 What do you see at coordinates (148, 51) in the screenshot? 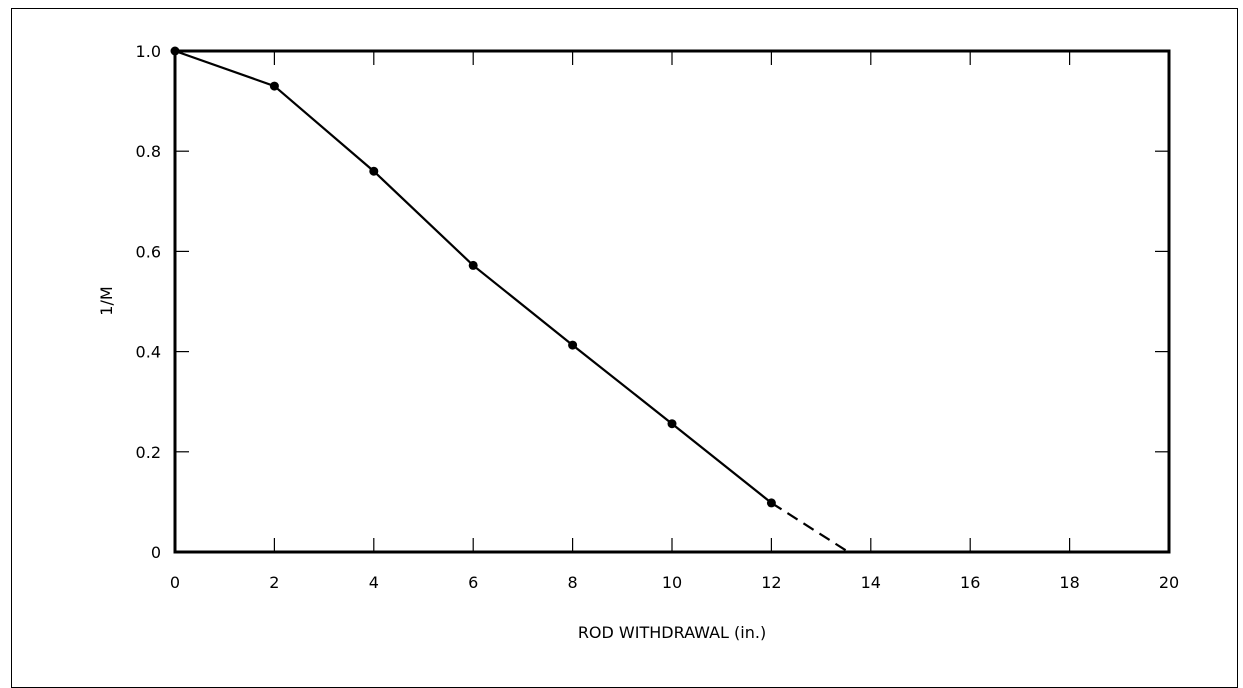
I see `y-tick-label: 1.0` at bounding box center [148, 51].